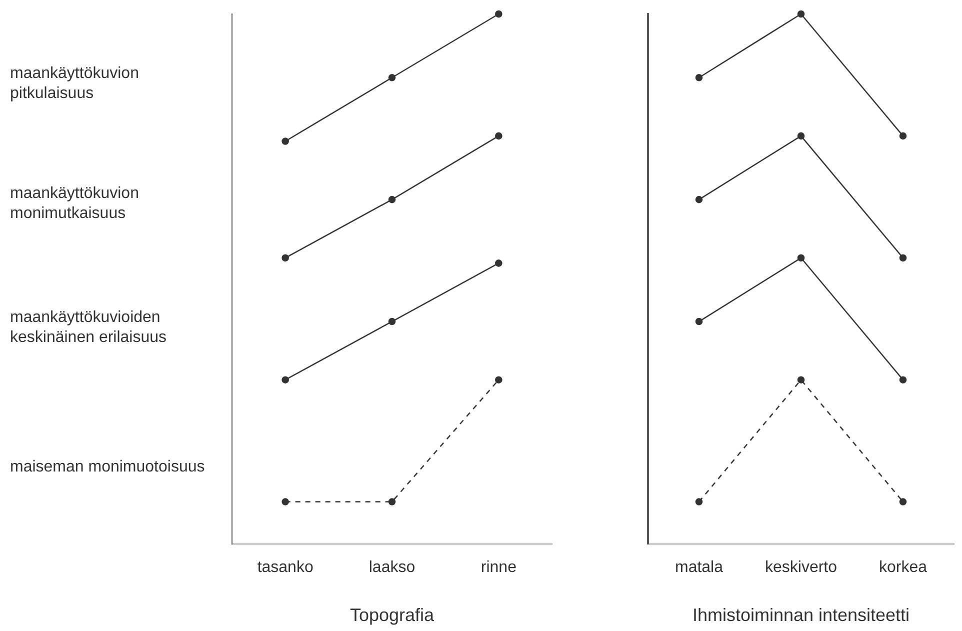 The width and height of the screenshot is (962, 631). Describe the element at coordinates (107, 467) in the screenshot. I see `text: maiseman monimuotoisuus` at that location.